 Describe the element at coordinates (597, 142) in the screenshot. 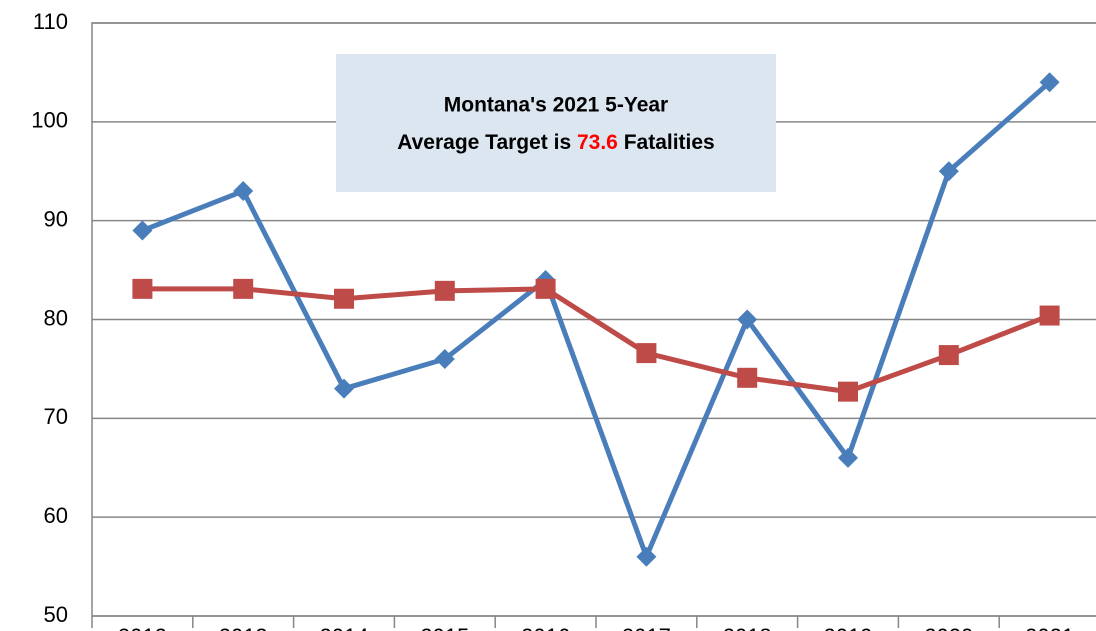

I see `annotation-highlight: 73.6` at that location.